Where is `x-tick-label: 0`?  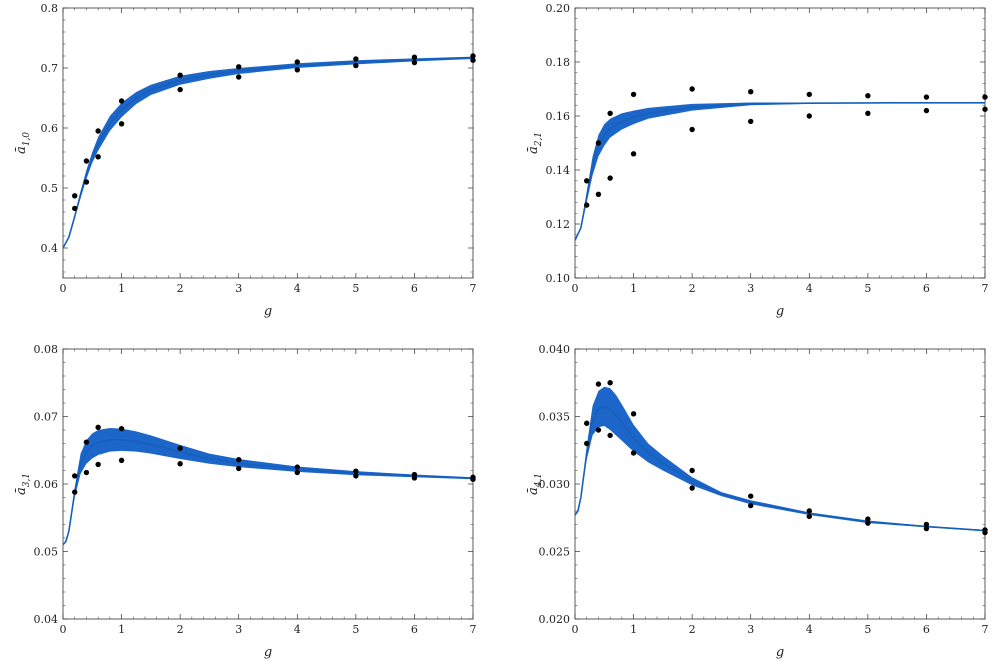 x-tick-label: 0 is located at coordinates (63, 629).